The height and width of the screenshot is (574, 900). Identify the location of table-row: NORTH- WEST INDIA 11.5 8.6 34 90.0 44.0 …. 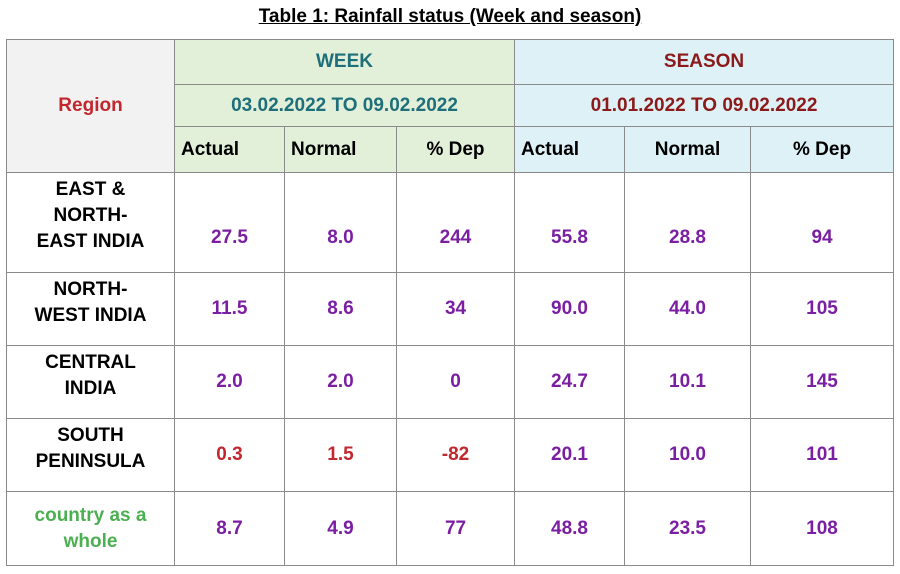
(450, 309).